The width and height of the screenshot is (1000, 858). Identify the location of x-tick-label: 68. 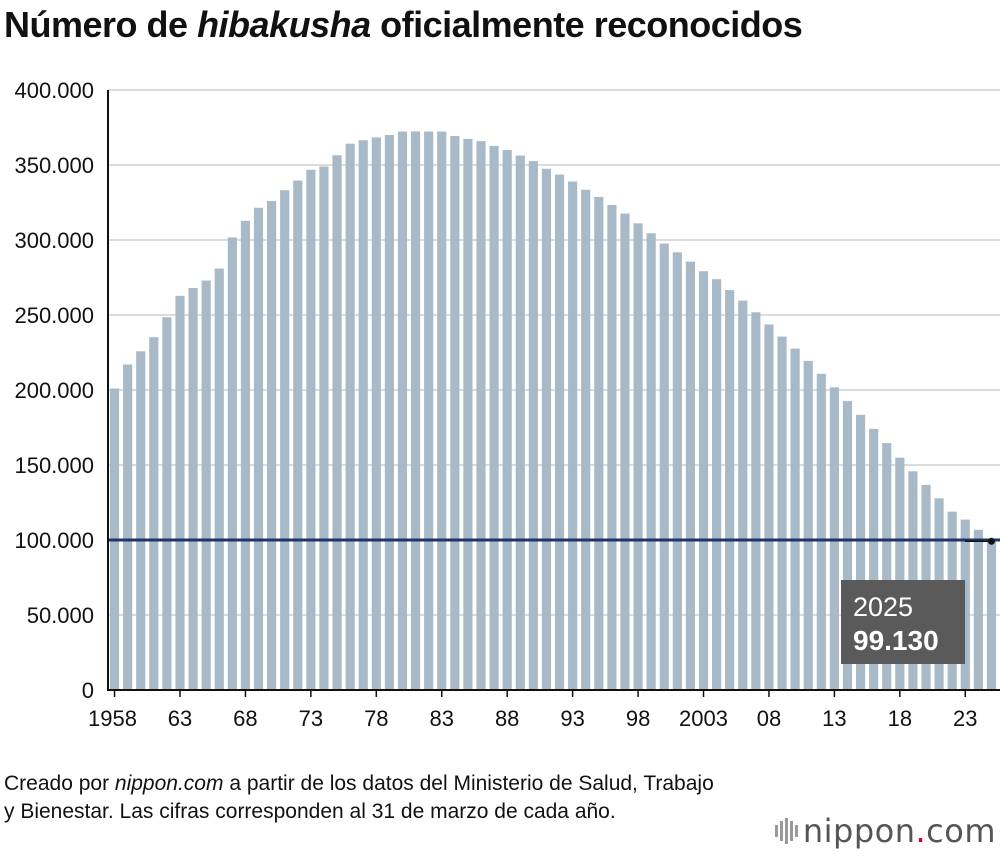
(245, 718).